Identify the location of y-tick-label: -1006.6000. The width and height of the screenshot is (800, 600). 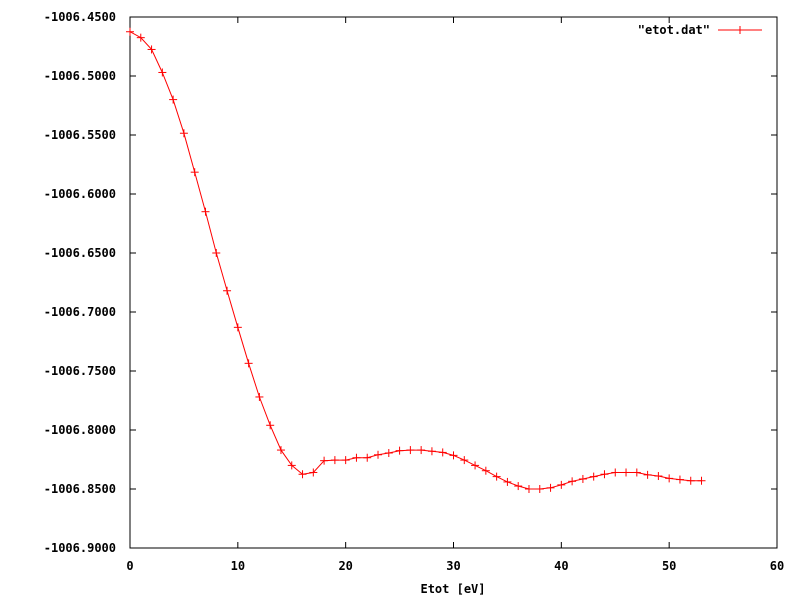
(80, 194).